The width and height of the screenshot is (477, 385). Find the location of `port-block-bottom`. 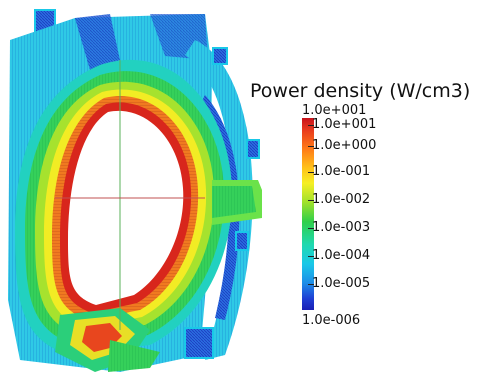

port-block-bottom is located at coordinates (199, 343).